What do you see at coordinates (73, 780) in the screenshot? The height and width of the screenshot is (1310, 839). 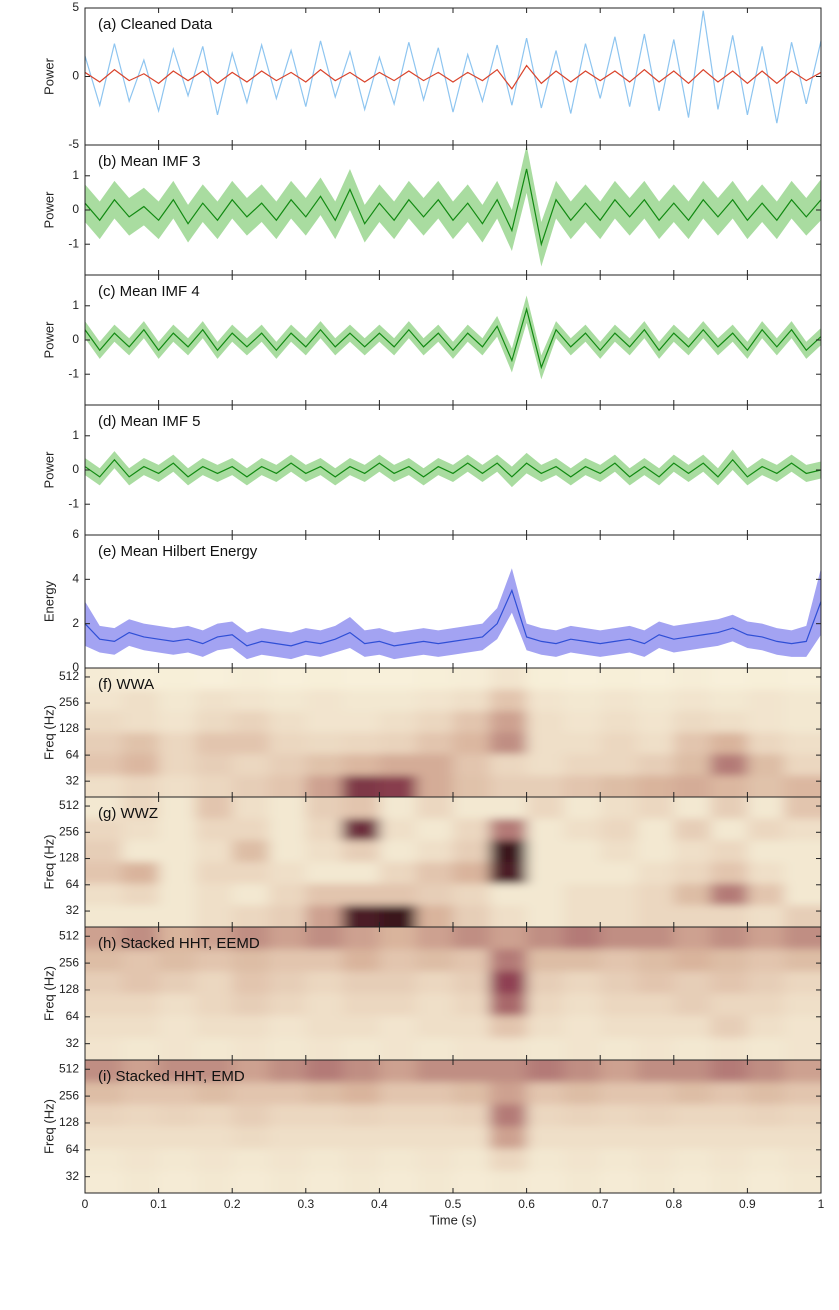 I see `y-tick-label: 32` at bounding box center [73, 780].